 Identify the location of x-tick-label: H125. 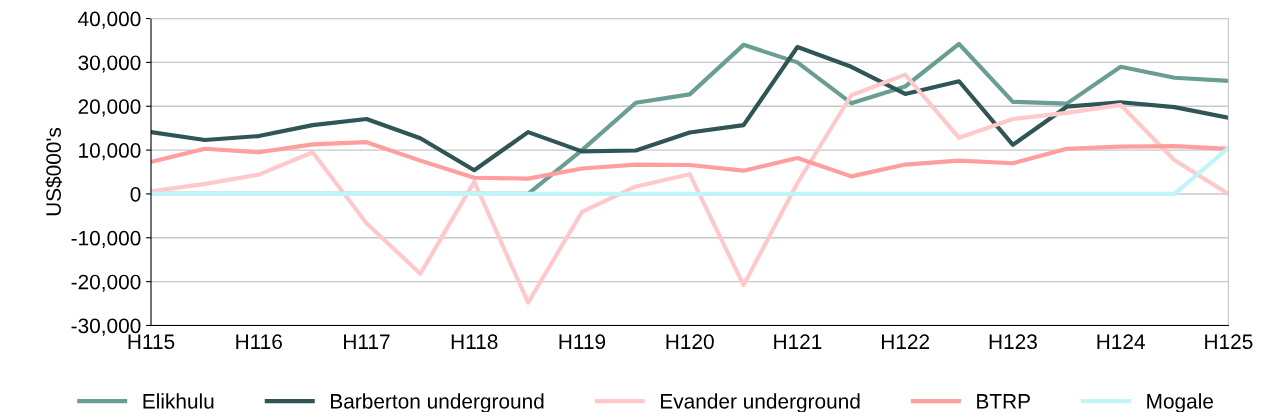
(1229, 342).